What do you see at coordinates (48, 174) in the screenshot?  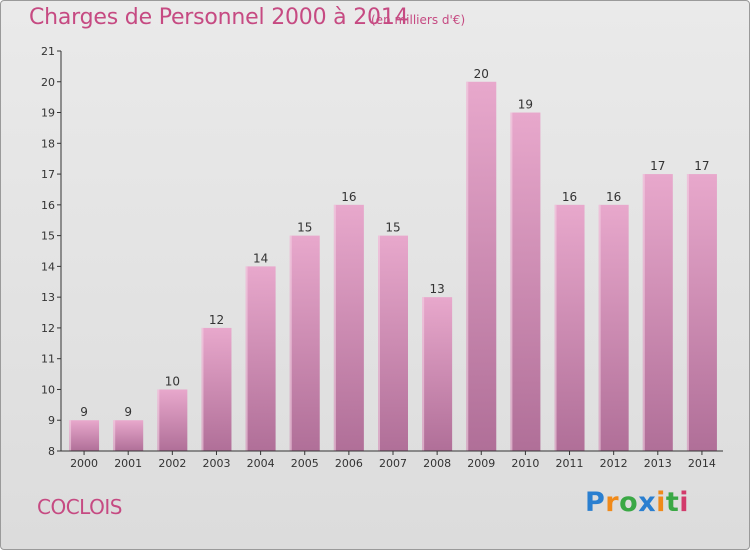 I see `y-tick-label: 17` at bounding box center [48, 174].